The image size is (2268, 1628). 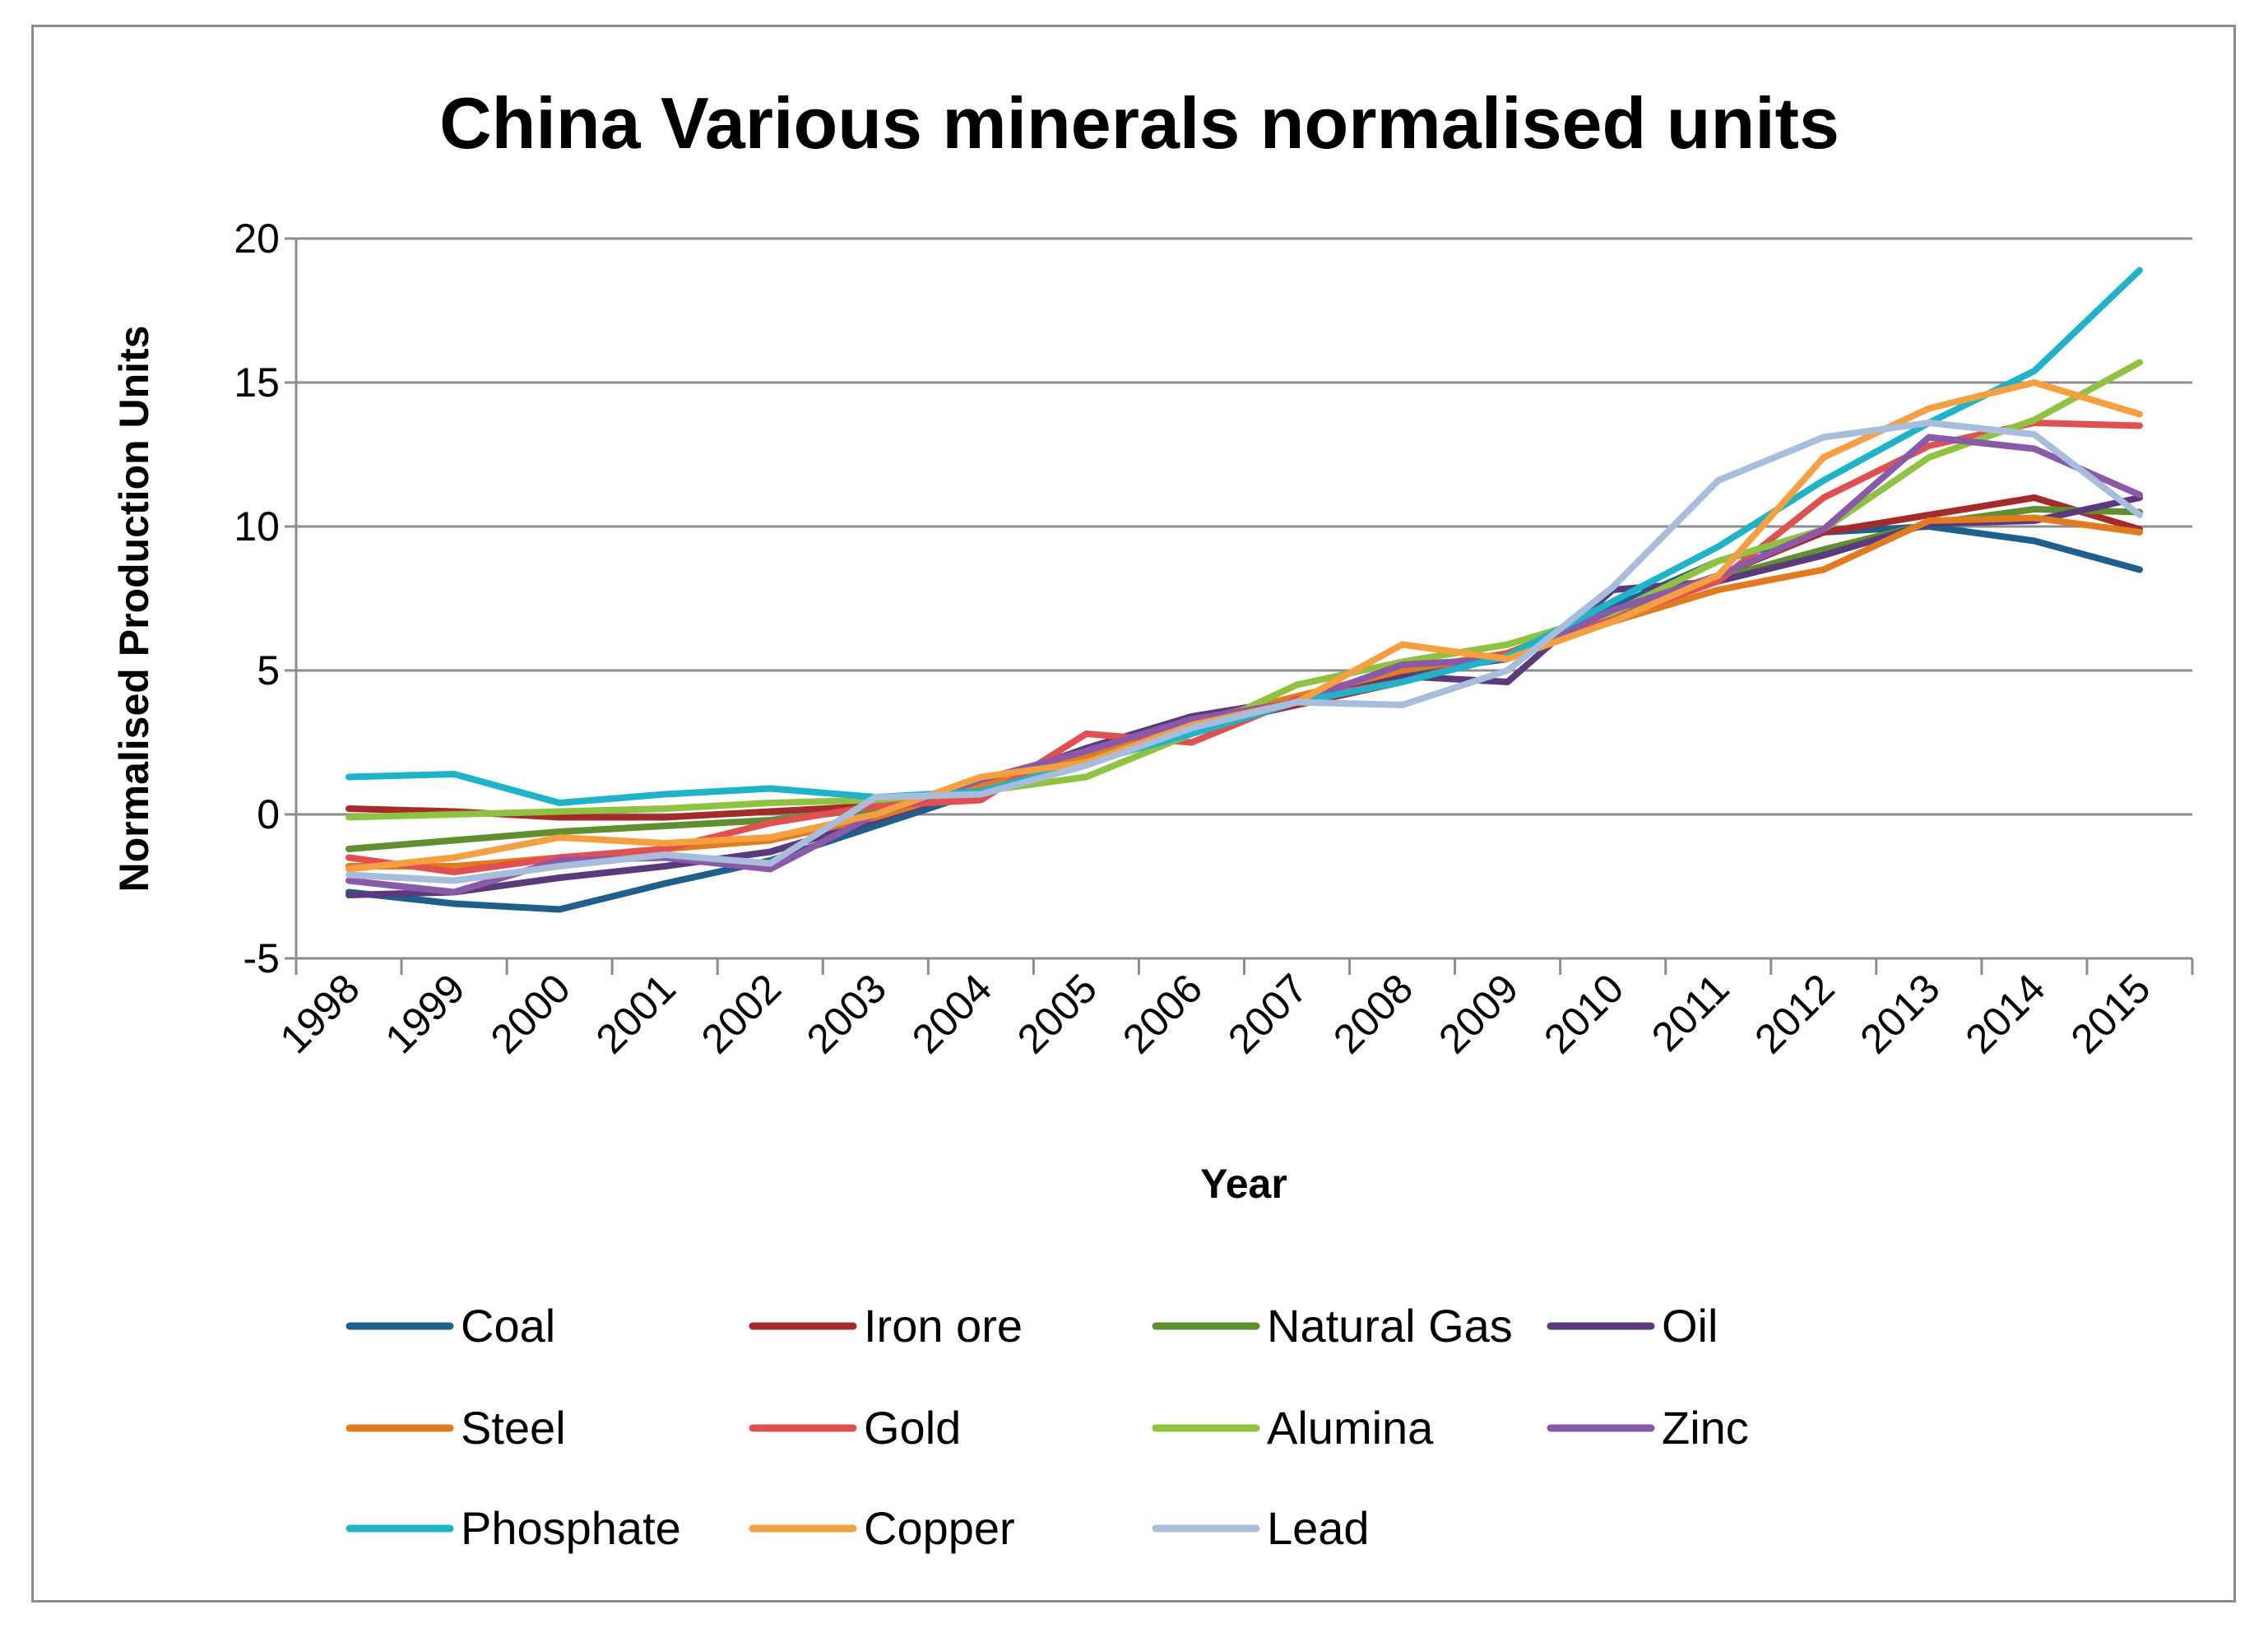 I want to click on y-tick-label: 5, so click(x=268, y=670).